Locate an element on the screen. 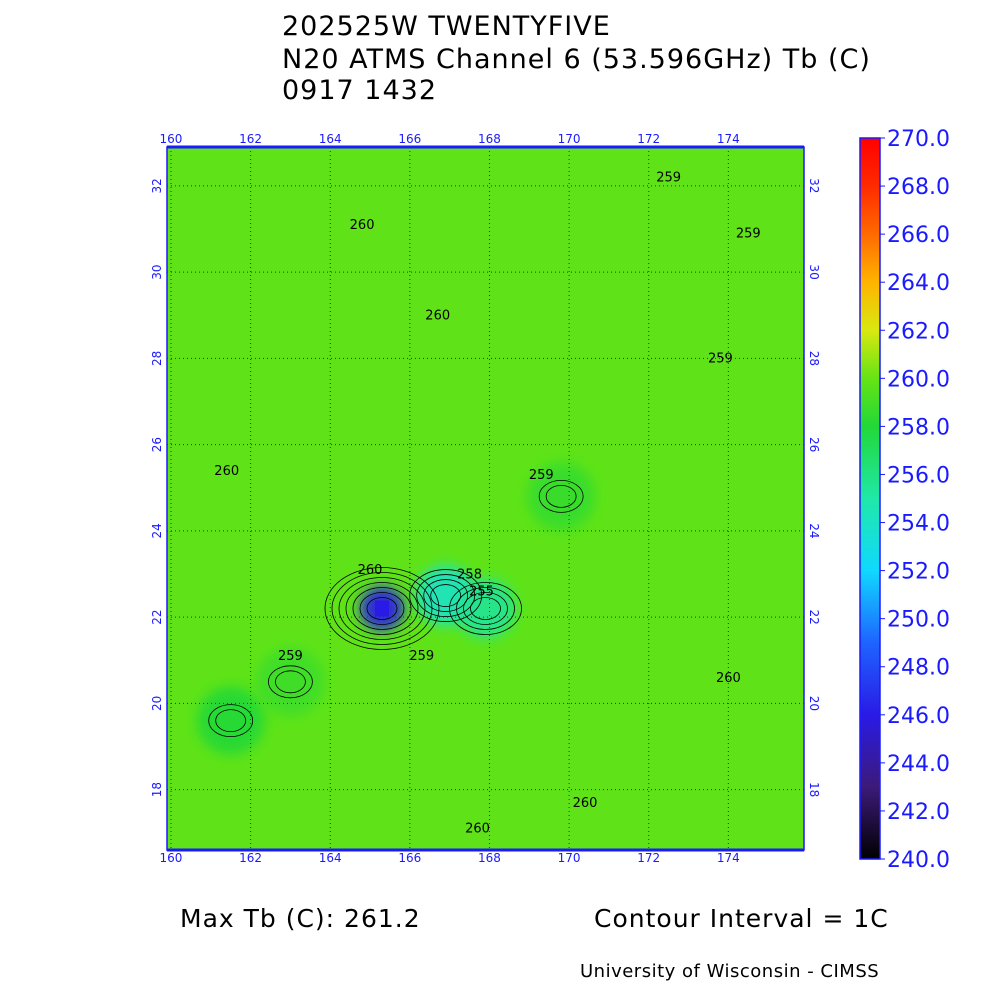 The width and height of the screenshot is (1000, 1000). x-tick-label-bottom: 166 is located at coordinates (409, 858).